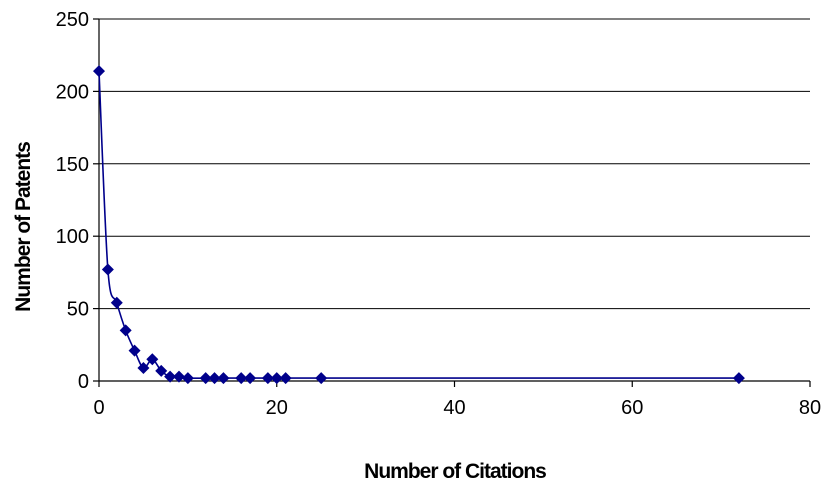  What do you see at coordinates (72, 20) in the screenshot?
I see `y-tick-label: 250` at bounding box center [72, 20].